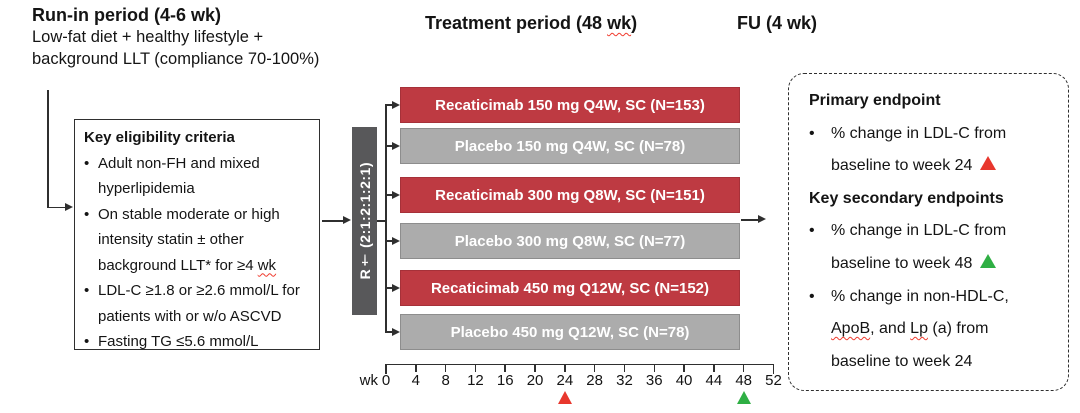 This screenshot has height=413, width=1080. Describe the element at coordinates (505, 380) in the screenshot. I see `axis-tick-label: 16` at that location.